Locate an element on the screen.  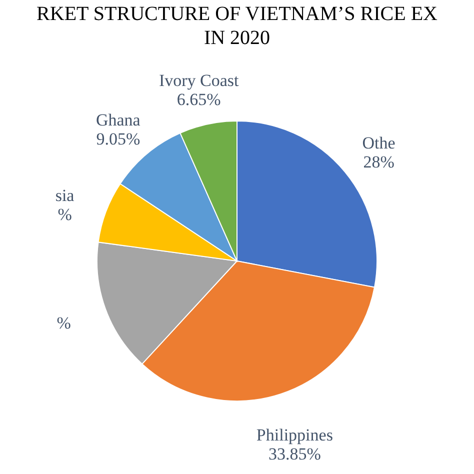
slice-label: Philippines is located at coordinates (294, 435).